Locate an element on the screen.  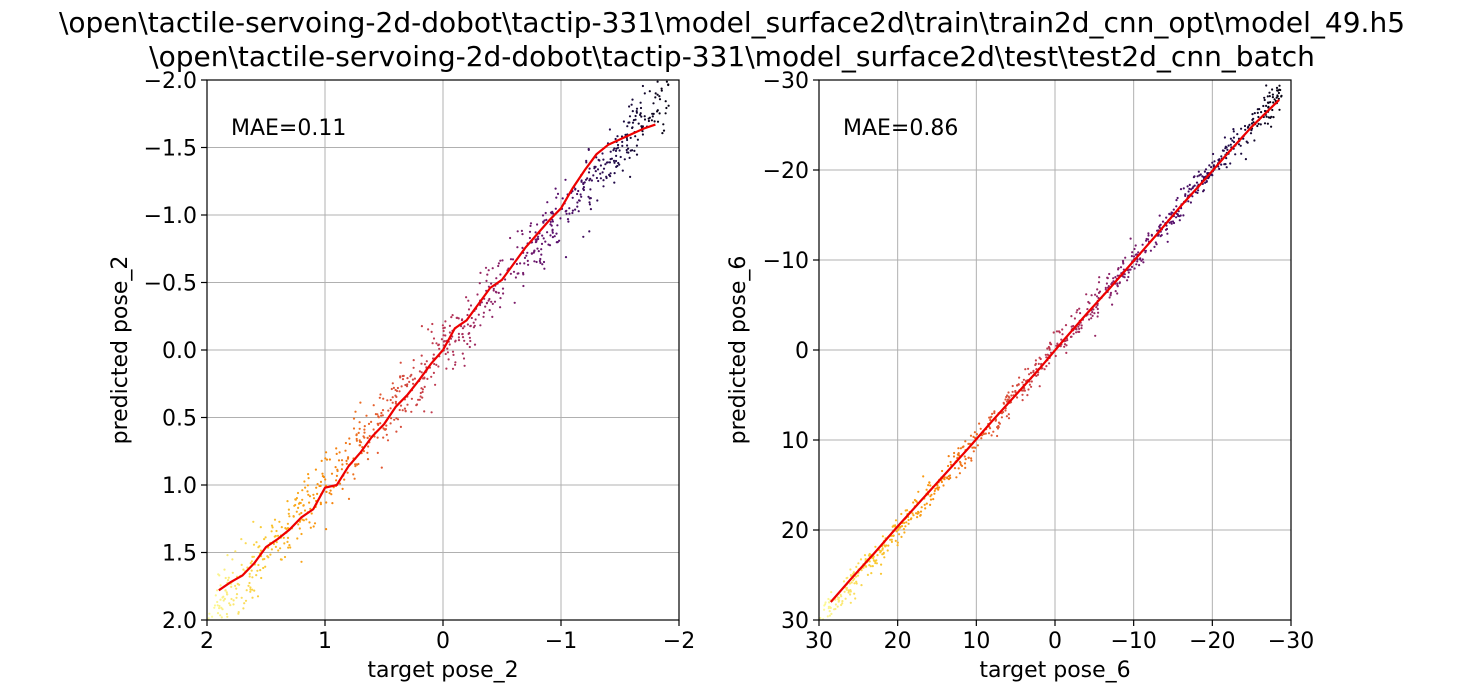
x-tick-label: −30 is located at coordinates (1291, 641).